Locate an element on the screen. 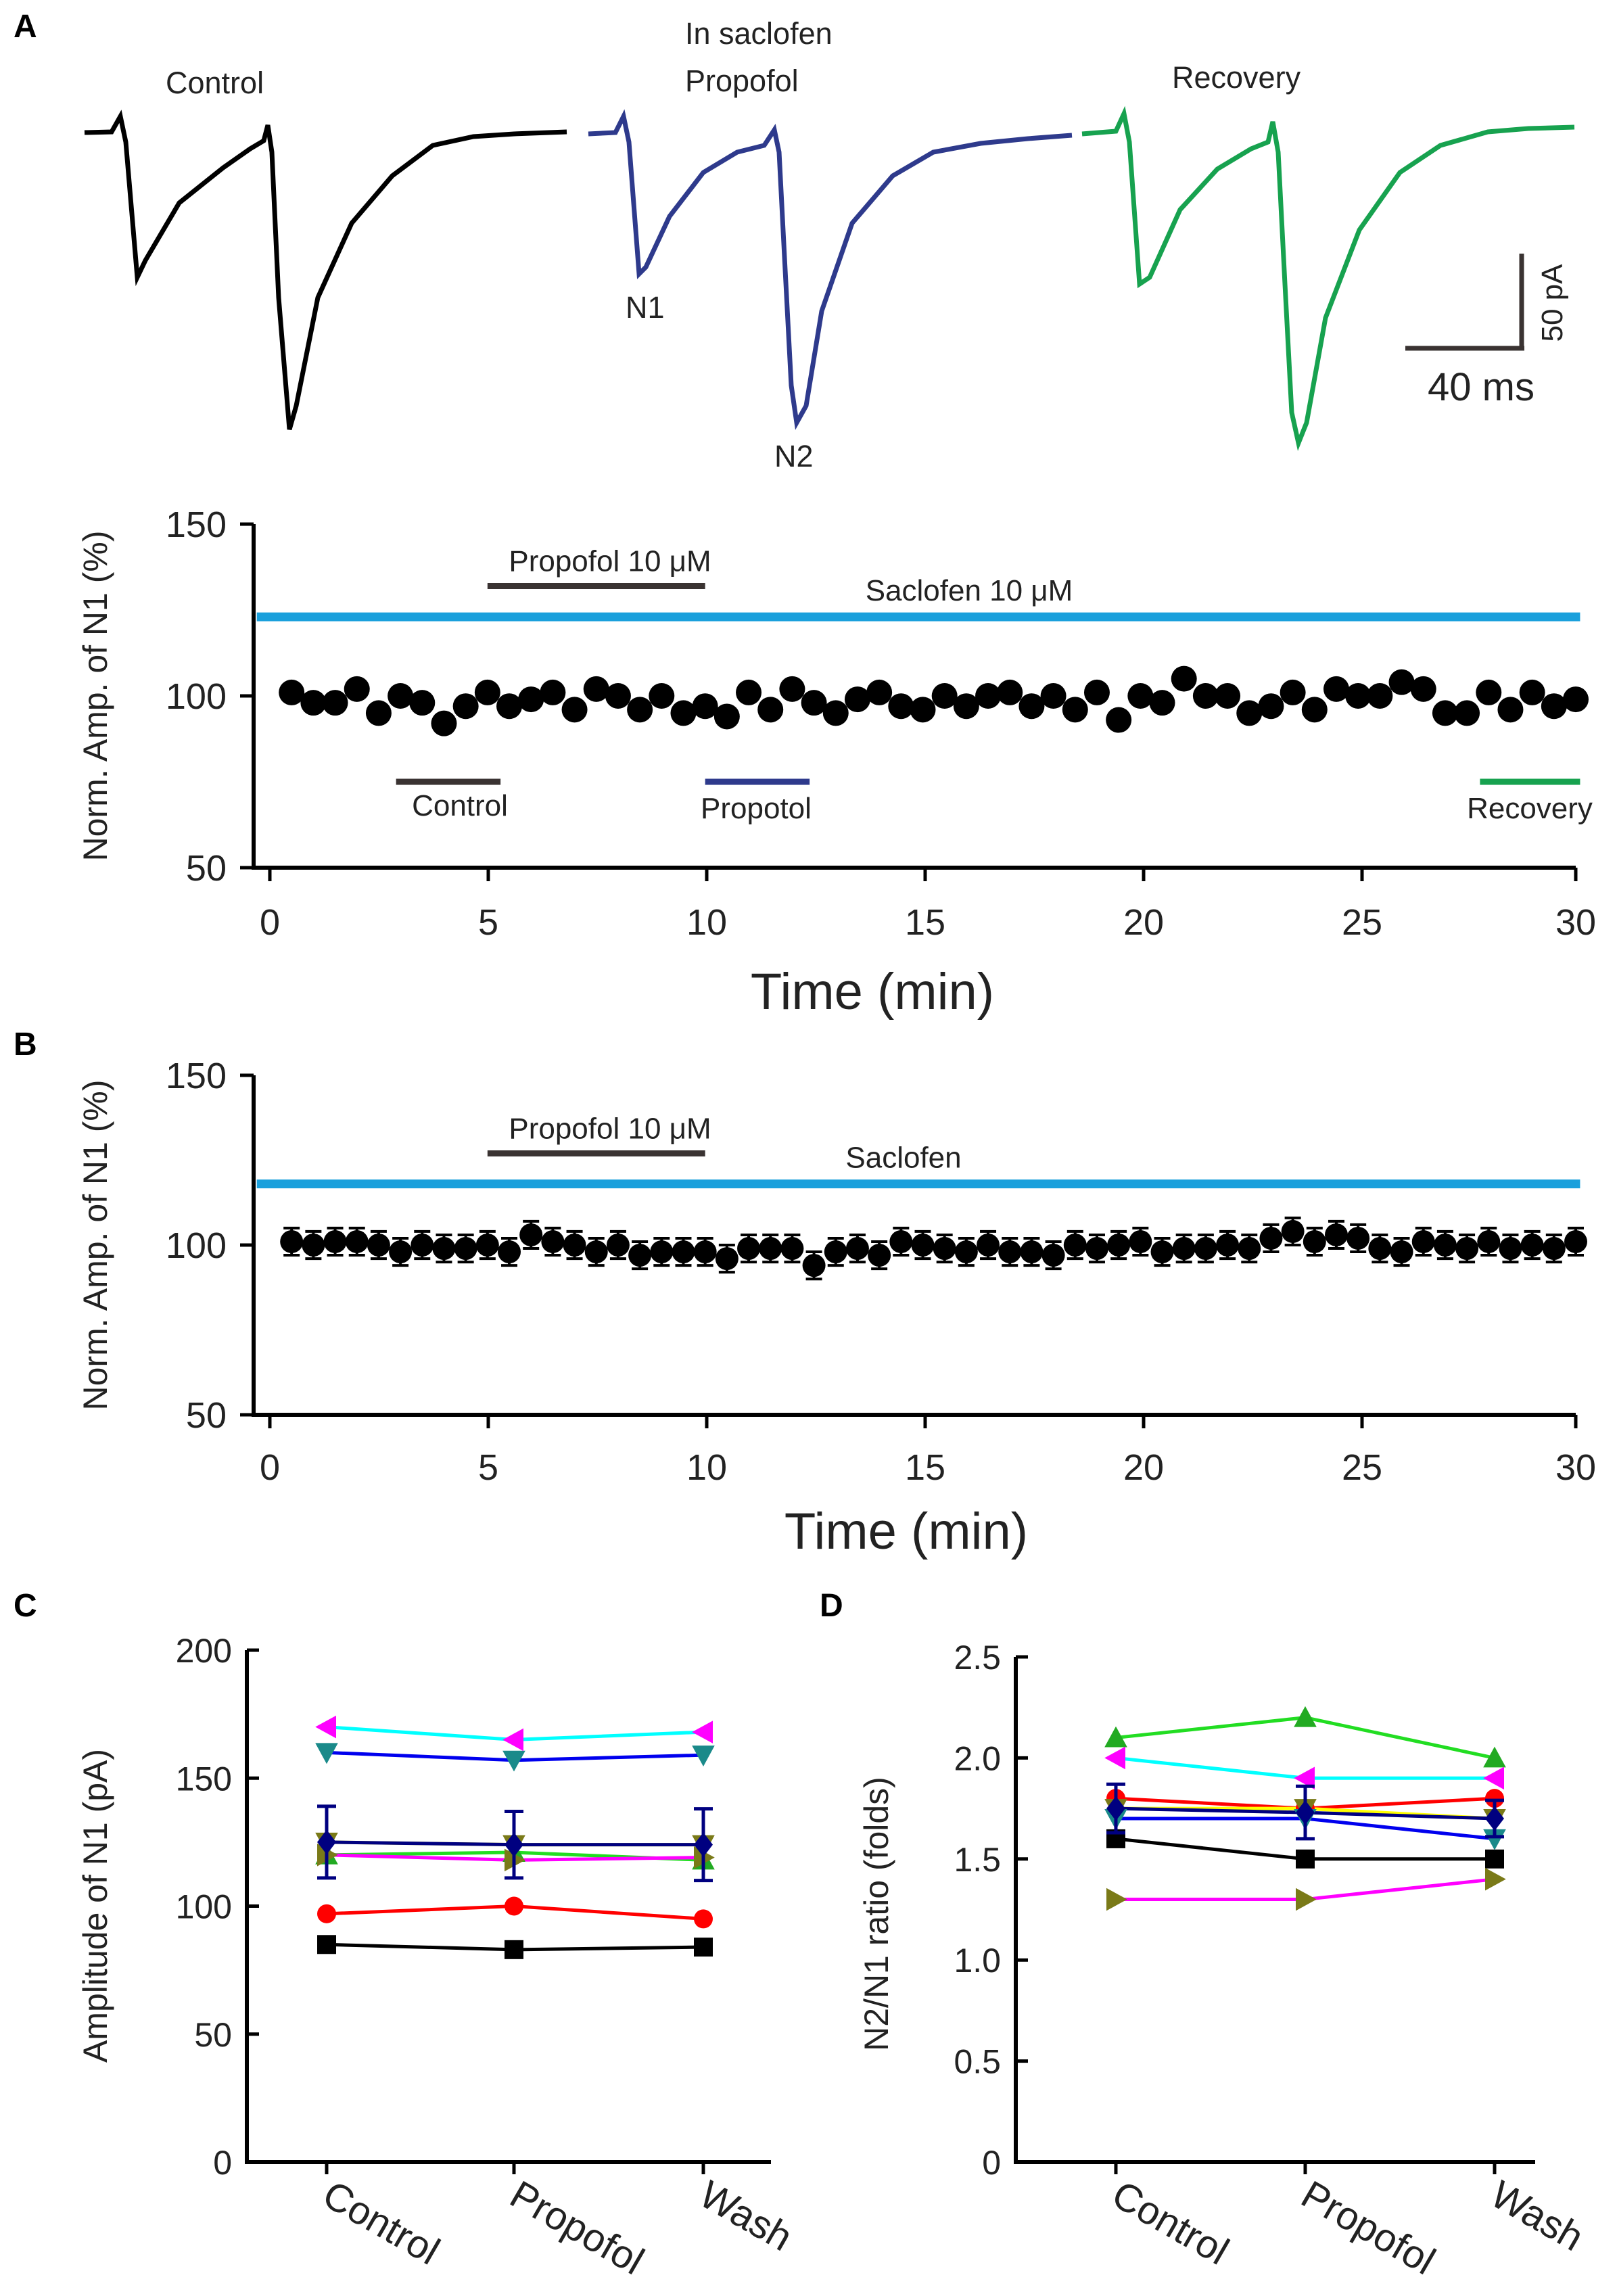 This screenshot has height=2296, width=1617. x-tick-label: Propofol is located at coordinates (577, 2227).